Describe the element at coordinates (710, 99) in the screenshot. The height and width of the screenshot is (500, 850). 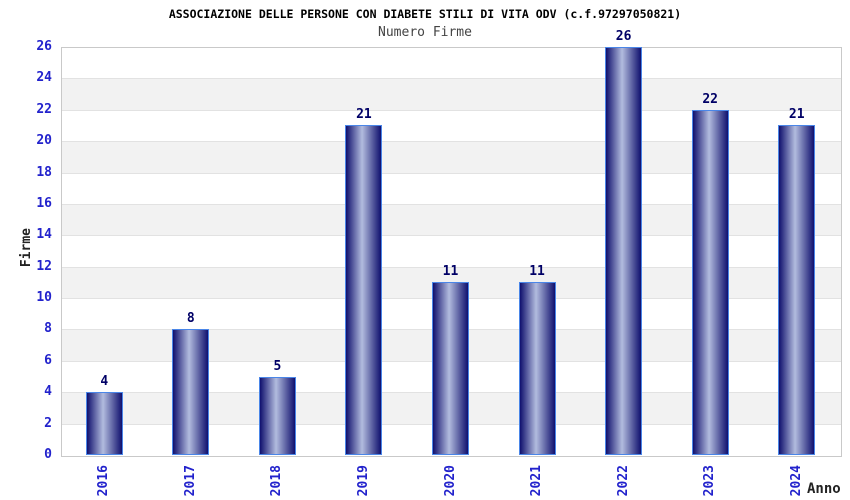
I see `bar-value-label: 22` at that location.